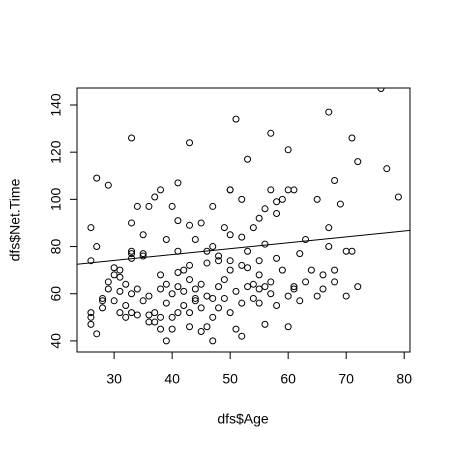  I want to click on x-tick-label: 60, so click(288, 379).